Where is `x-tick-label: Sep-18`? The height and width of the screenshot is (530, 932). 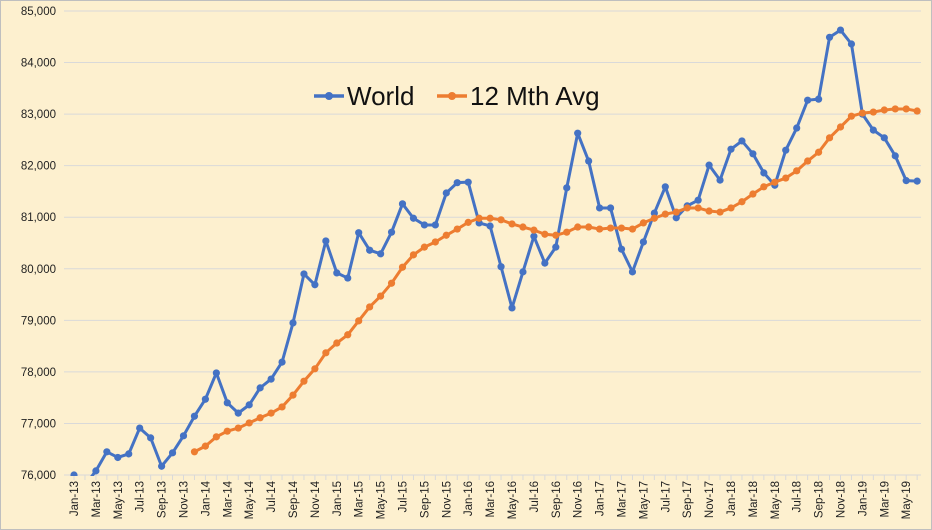 x-tick-label: Sep-18 is located at coordinates (820, 499).